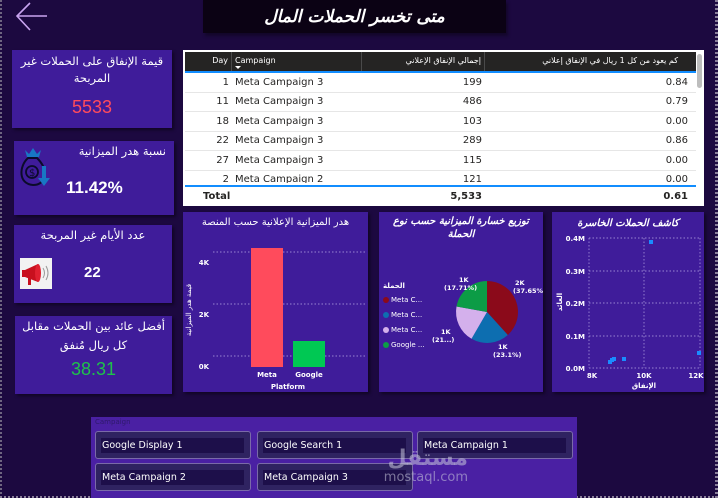  I want to click on kpi-value: 22, so click(92, 272).